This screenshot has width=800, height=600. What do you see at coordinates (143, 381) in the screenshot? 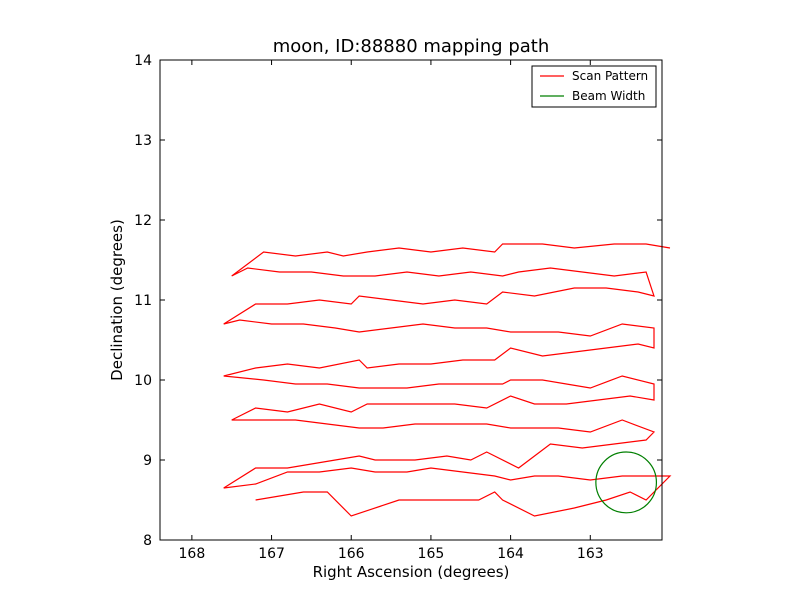
I see `y-tick-label: 10` at bounding box center [143, 381].